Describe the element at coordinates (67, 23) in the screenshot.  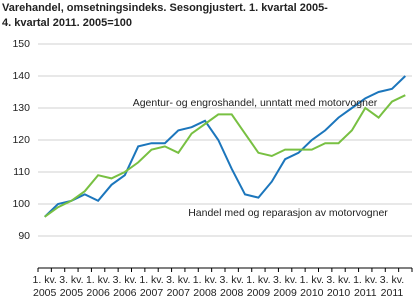
I see `chart-title: 4. kvartal 2011. 2005=100` at that location.